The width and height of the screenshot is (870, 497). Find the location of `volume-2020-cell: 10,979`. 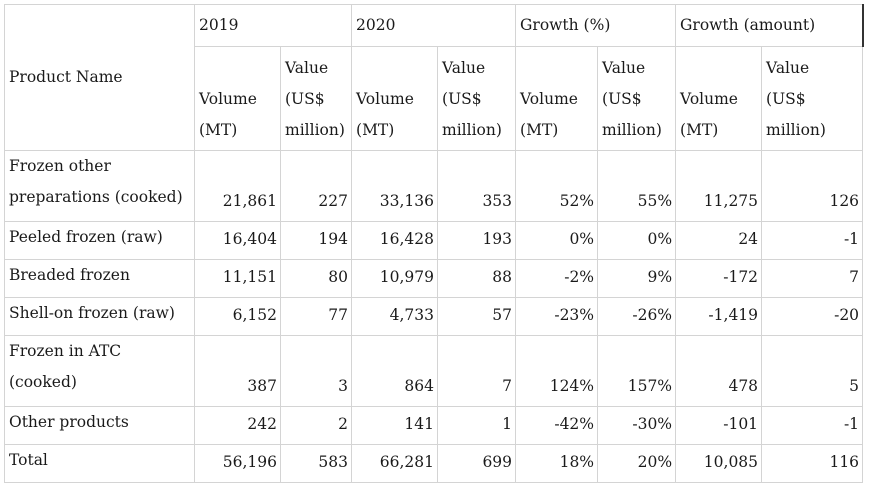

volume-2020-cell: 10,979 is located at coordinates (395, 278).